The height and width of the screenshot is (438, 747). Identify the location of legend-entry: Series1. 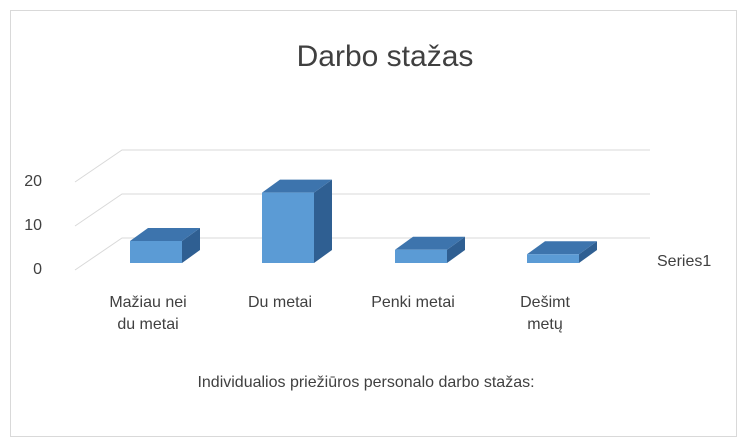
(684, 261).